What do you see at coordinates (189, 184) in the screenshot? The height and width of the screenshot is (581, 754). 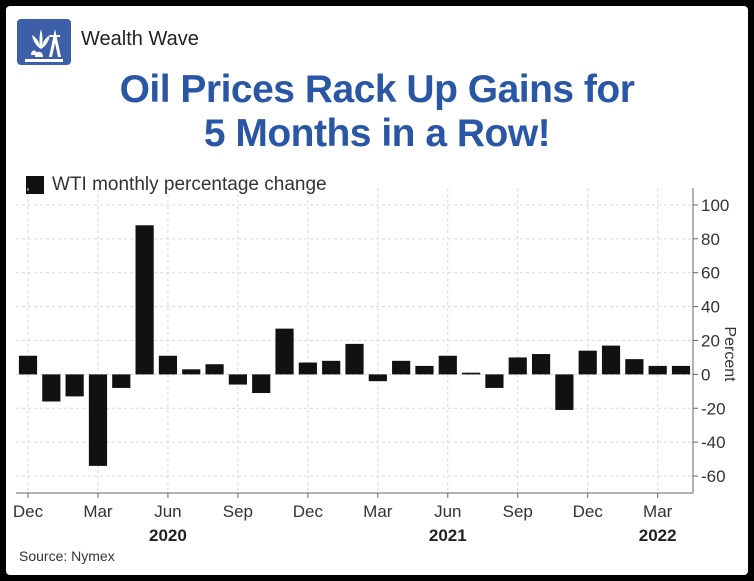 I see `legend-label: WTI monthly percentage change` at bounding box center [189, 184].